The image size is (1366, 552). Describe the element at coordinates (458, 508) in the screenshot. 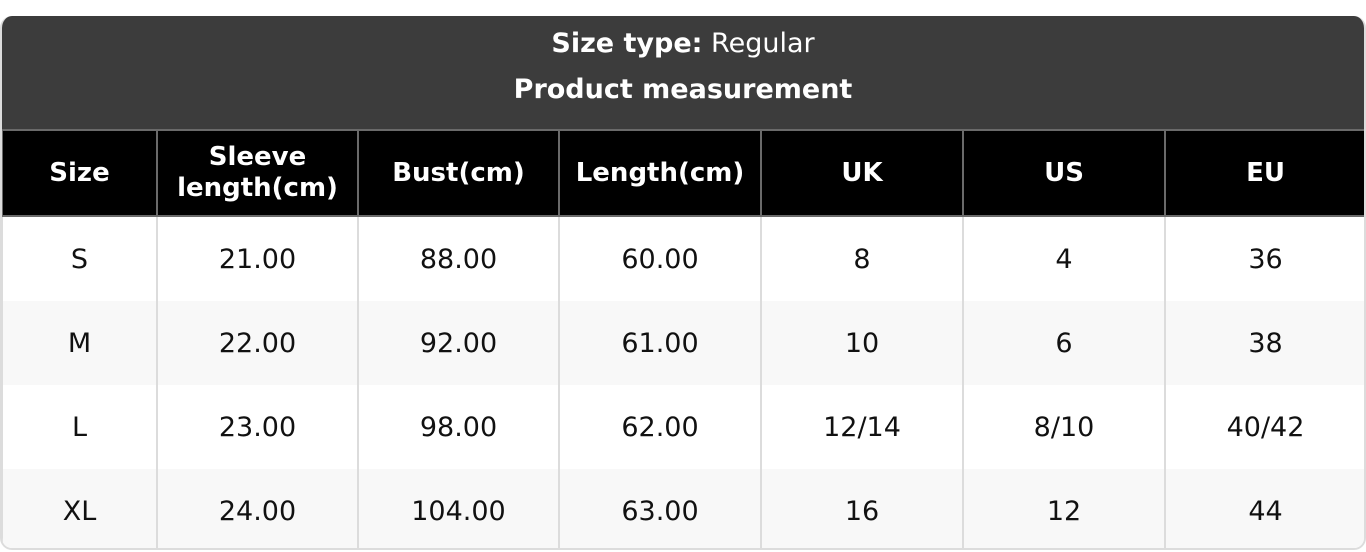

I see `table-cell: 104.00` at that location.